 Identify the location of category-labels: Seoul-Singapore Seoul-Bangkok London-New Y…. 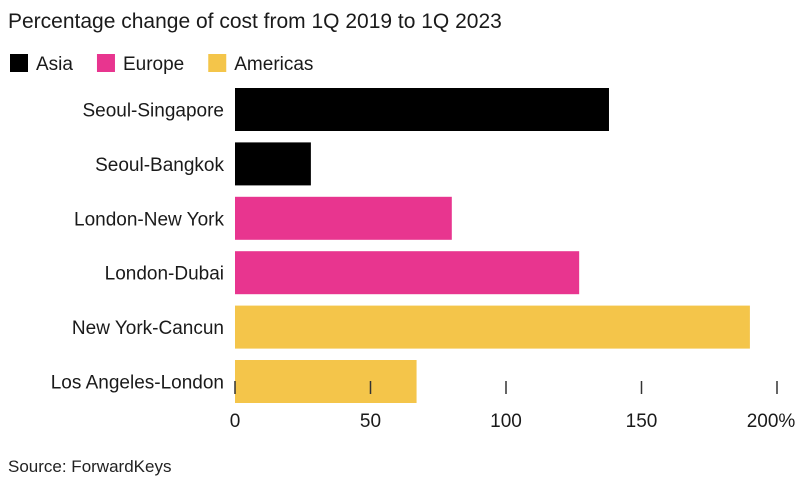
(138, 247).